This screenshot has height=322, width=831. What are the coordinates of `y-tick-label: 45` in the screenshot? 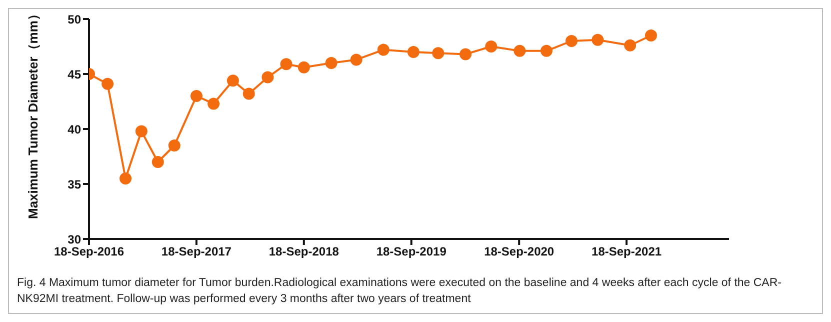 It's located at (75, 74).